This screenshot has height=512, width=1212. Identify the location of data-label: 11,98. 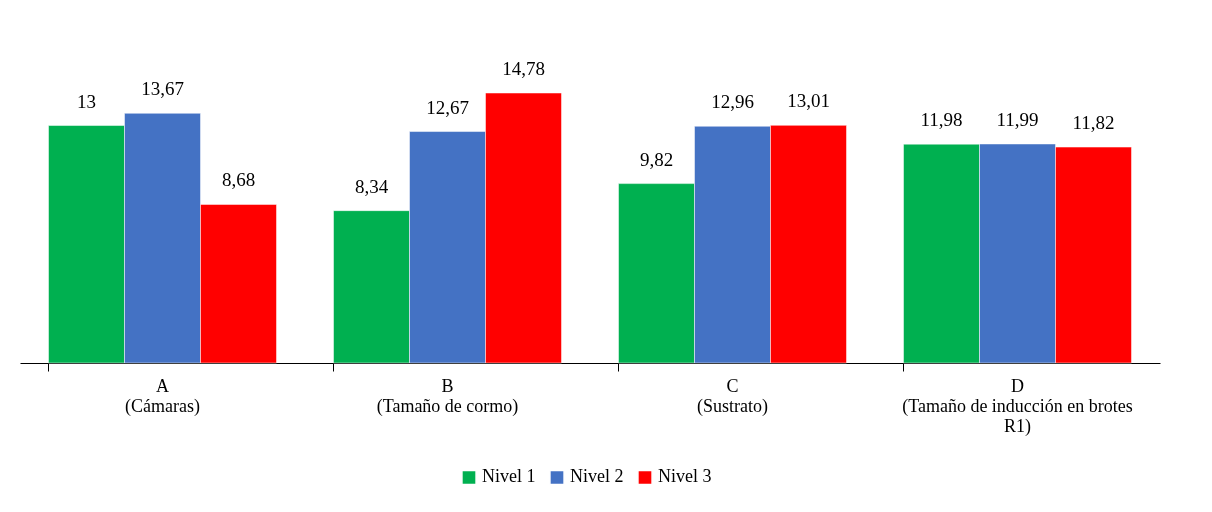
(941, 120).